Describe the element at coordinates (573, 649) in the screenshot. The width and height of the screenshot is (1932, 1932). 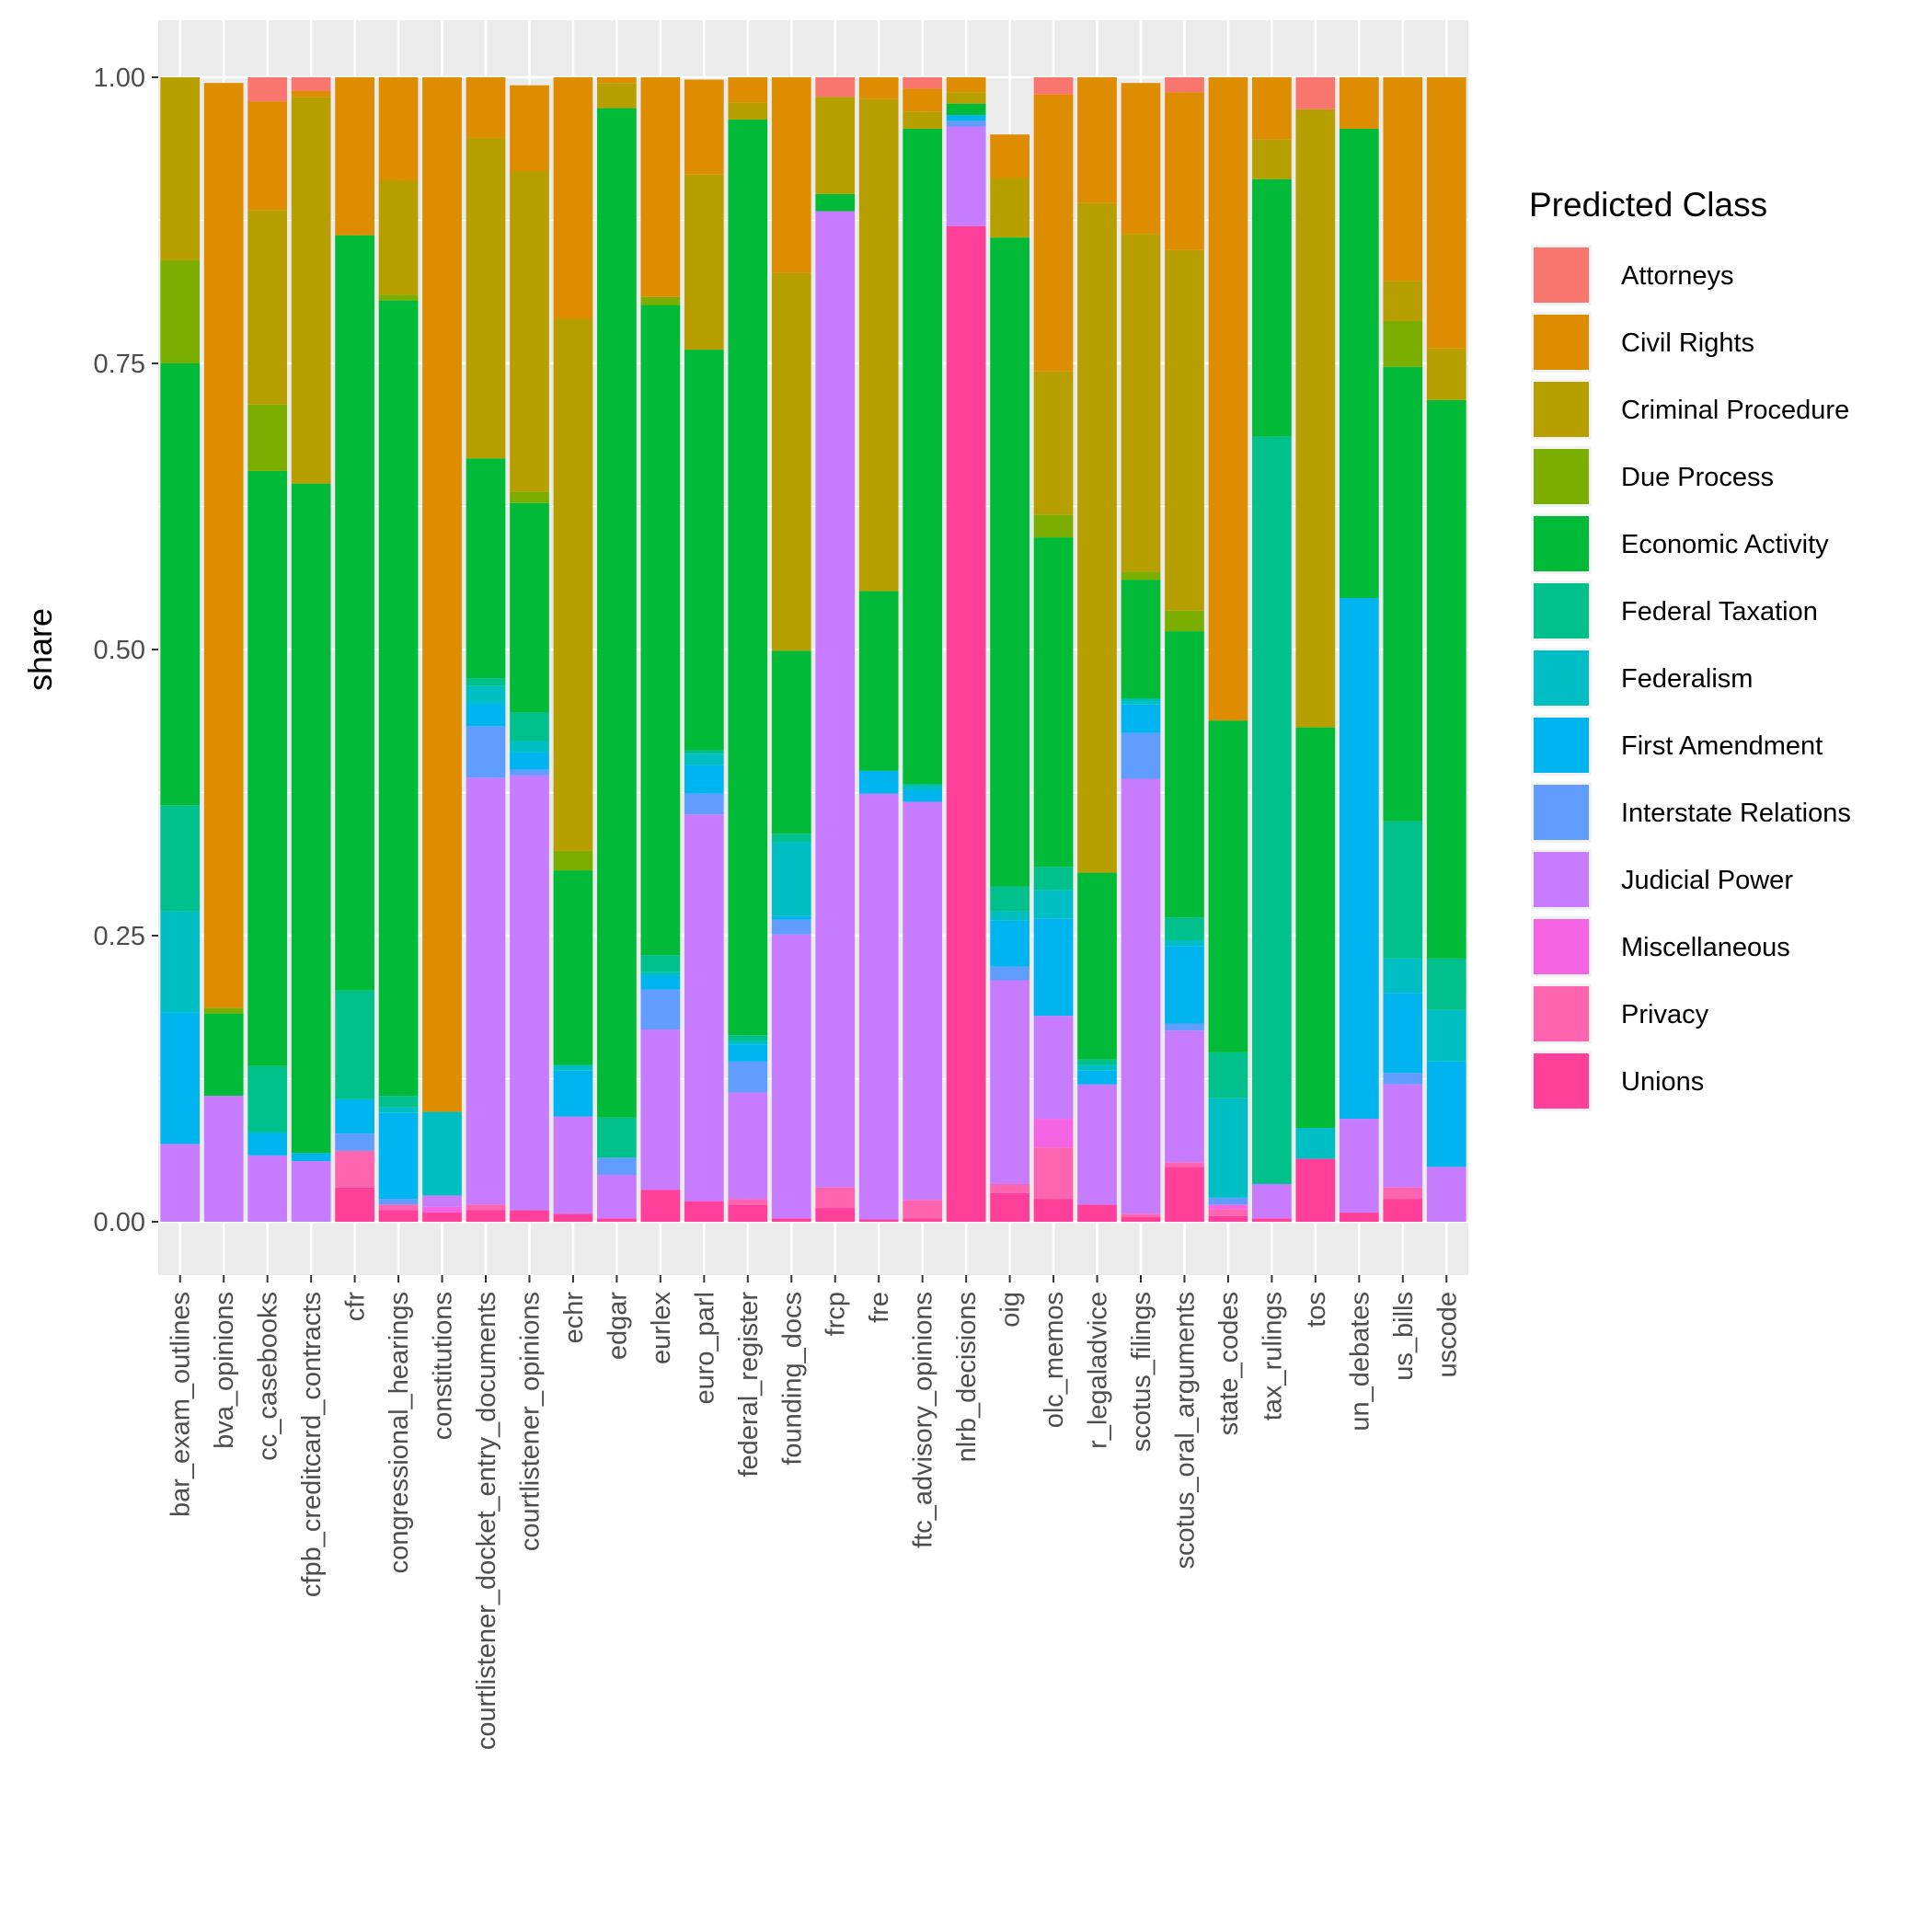
I see `bar-stack-echr` at that location.